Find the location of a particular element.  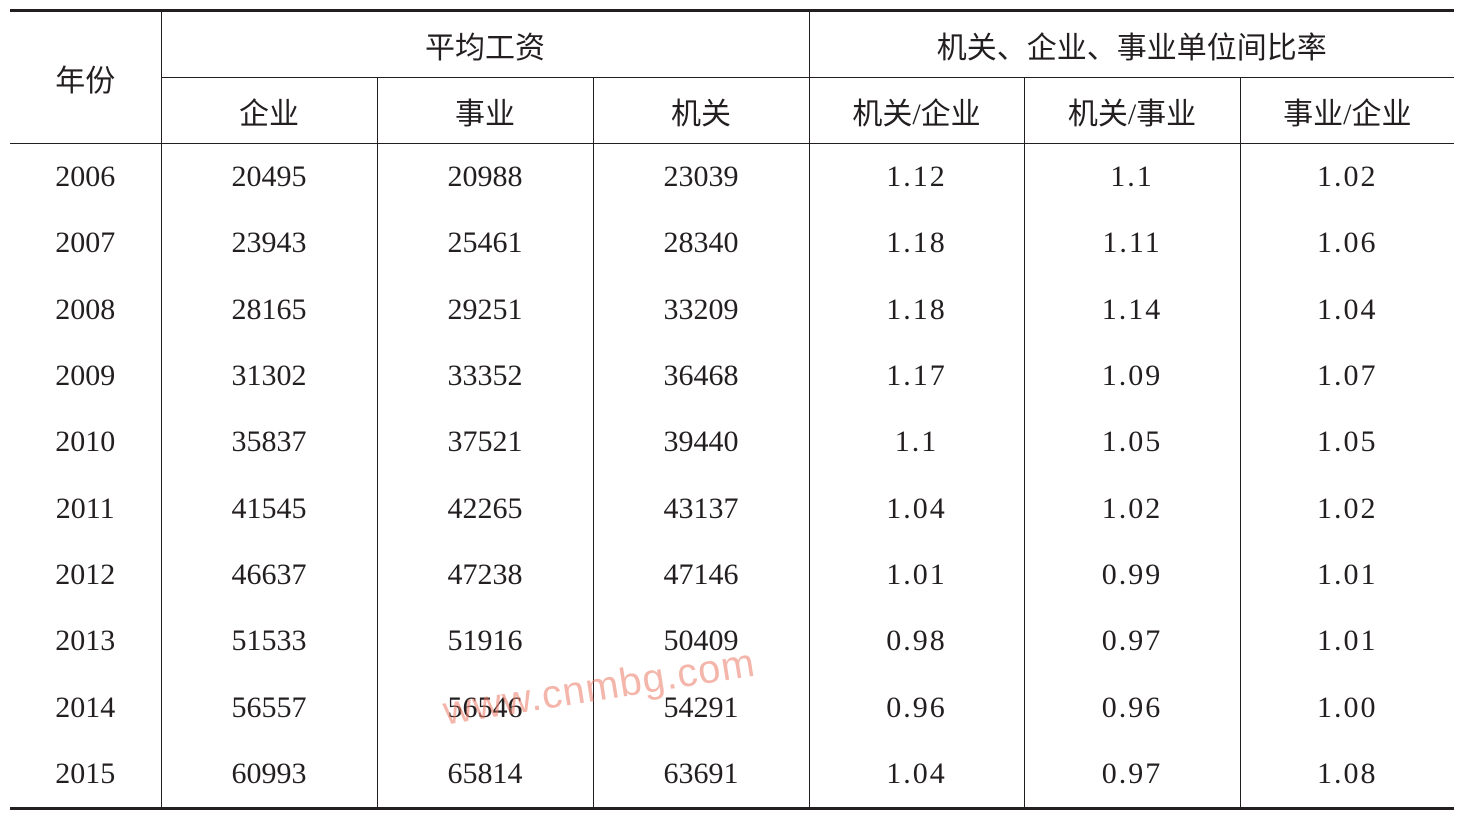

cell: 2011 is located at coordinates (85, 508).